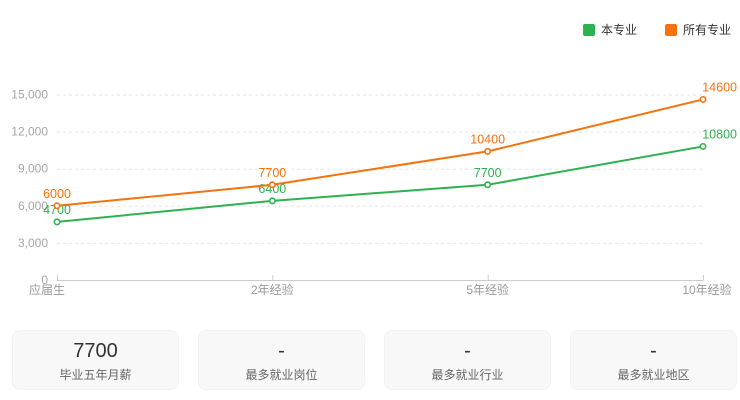 The height and width of the screenshot is (400, 740). I want to click on data-point-label: 4700, so click(57, 210).